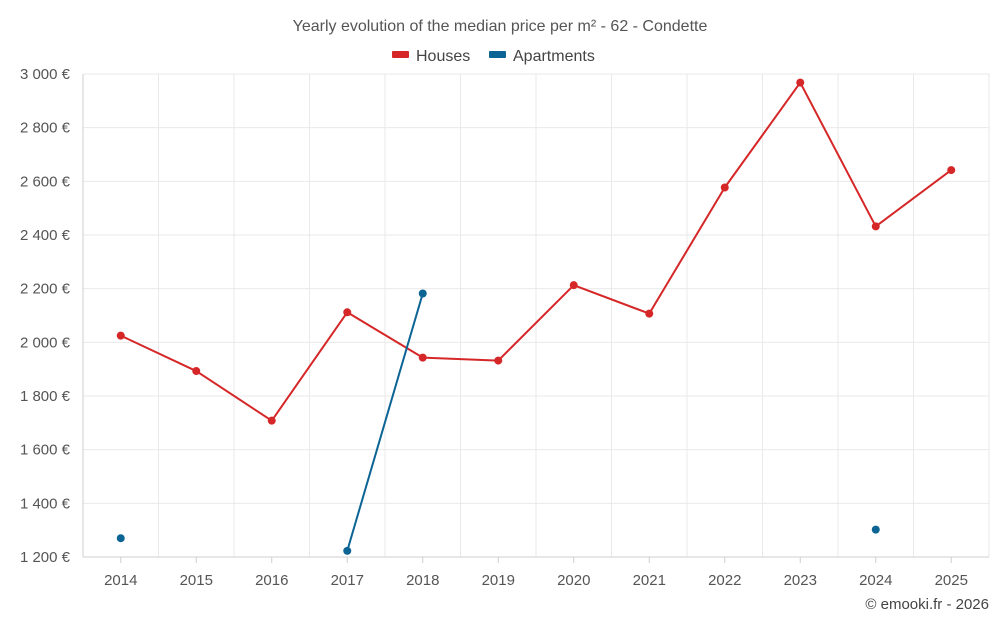 This screenshot has width=1000, height=625. What do you see at coordinates (724, 580) in the screenshot?
I see `x-tick-label: 2022` at bounding box center [724, 580].